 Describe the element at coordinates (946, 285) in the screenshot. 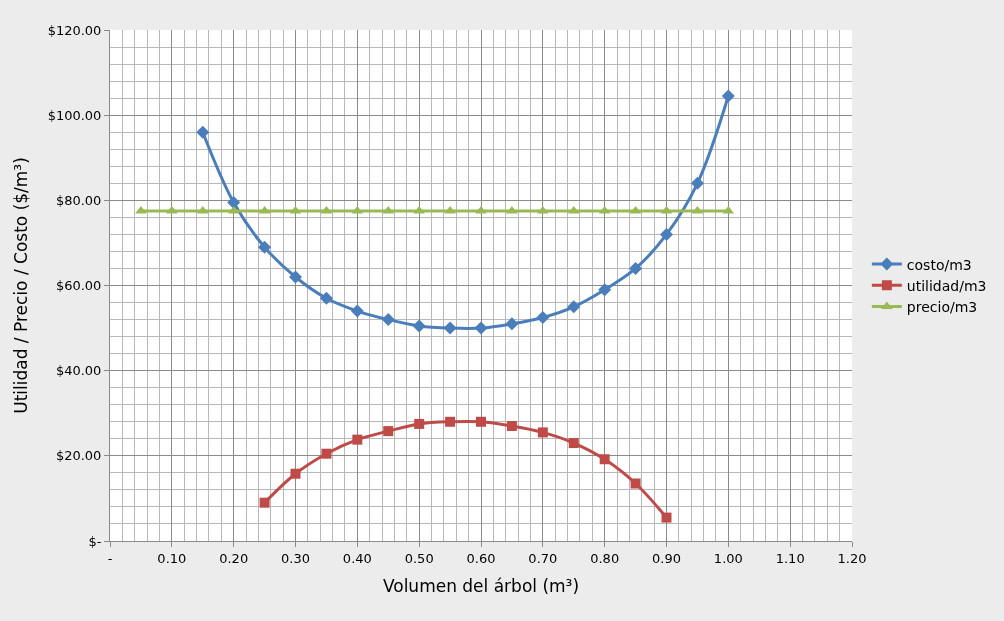

I see `legend-label: utilidad/m3` at that location.